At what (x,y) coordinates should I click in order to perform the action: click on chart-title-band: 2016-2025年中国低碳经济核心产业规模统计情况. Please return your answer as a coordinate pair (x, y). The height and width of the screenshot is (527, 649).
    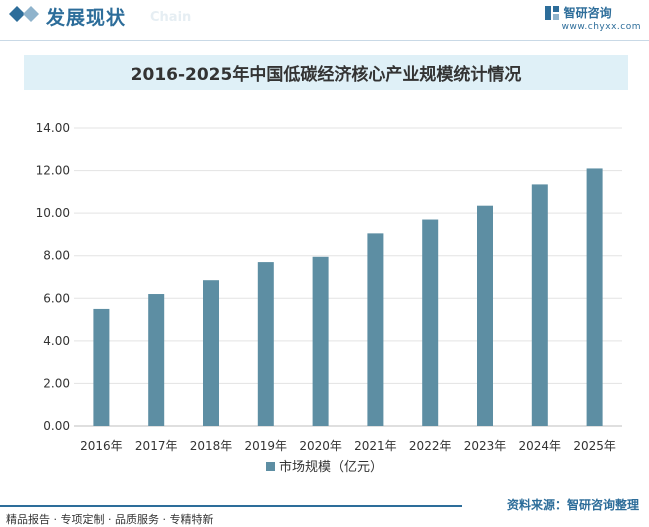
    Looking at the image, I should click on (326, 72).